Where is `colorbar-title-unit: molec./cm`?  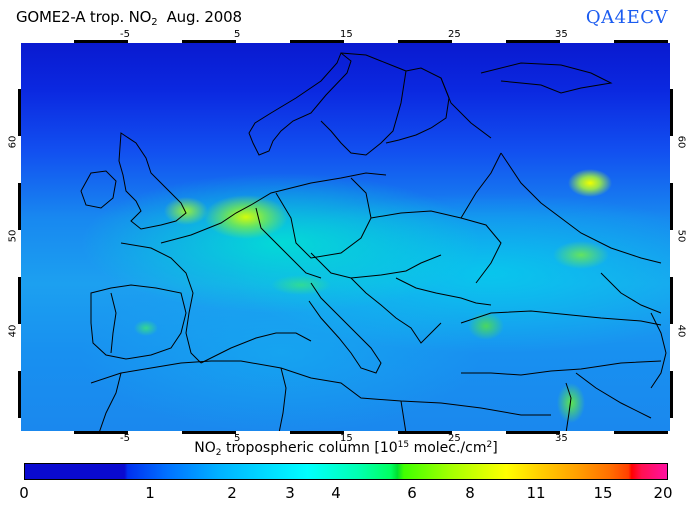 colorbar-title-unit: molec./cm is located at coordinates (448, 448).